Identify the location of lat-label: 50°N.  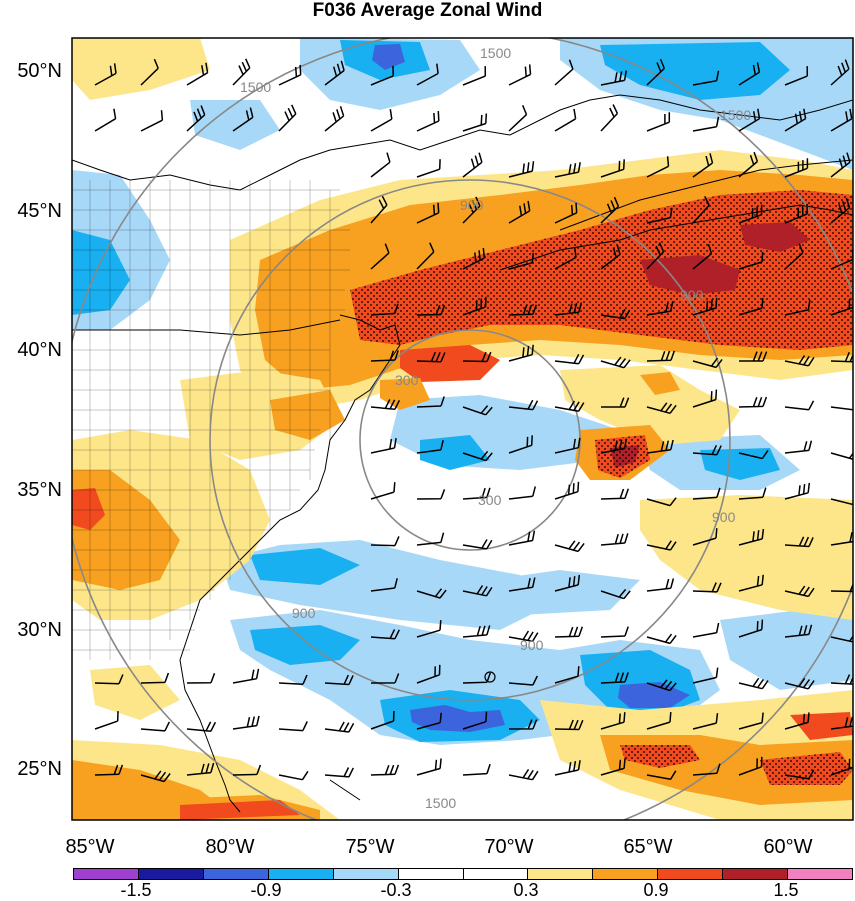
(39, 71).